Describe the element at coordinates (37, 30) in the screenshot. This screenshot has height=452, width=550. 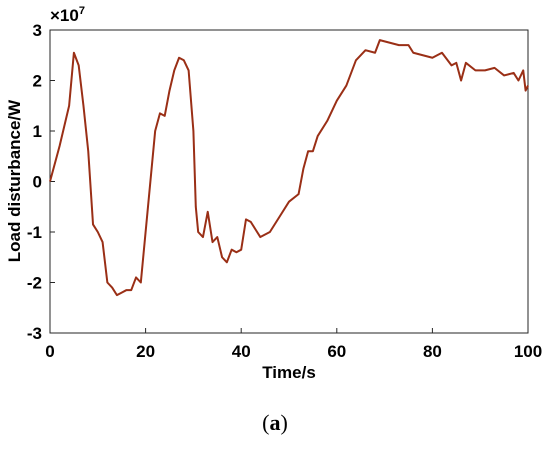
I see `y-tick-label: 3` at that location.